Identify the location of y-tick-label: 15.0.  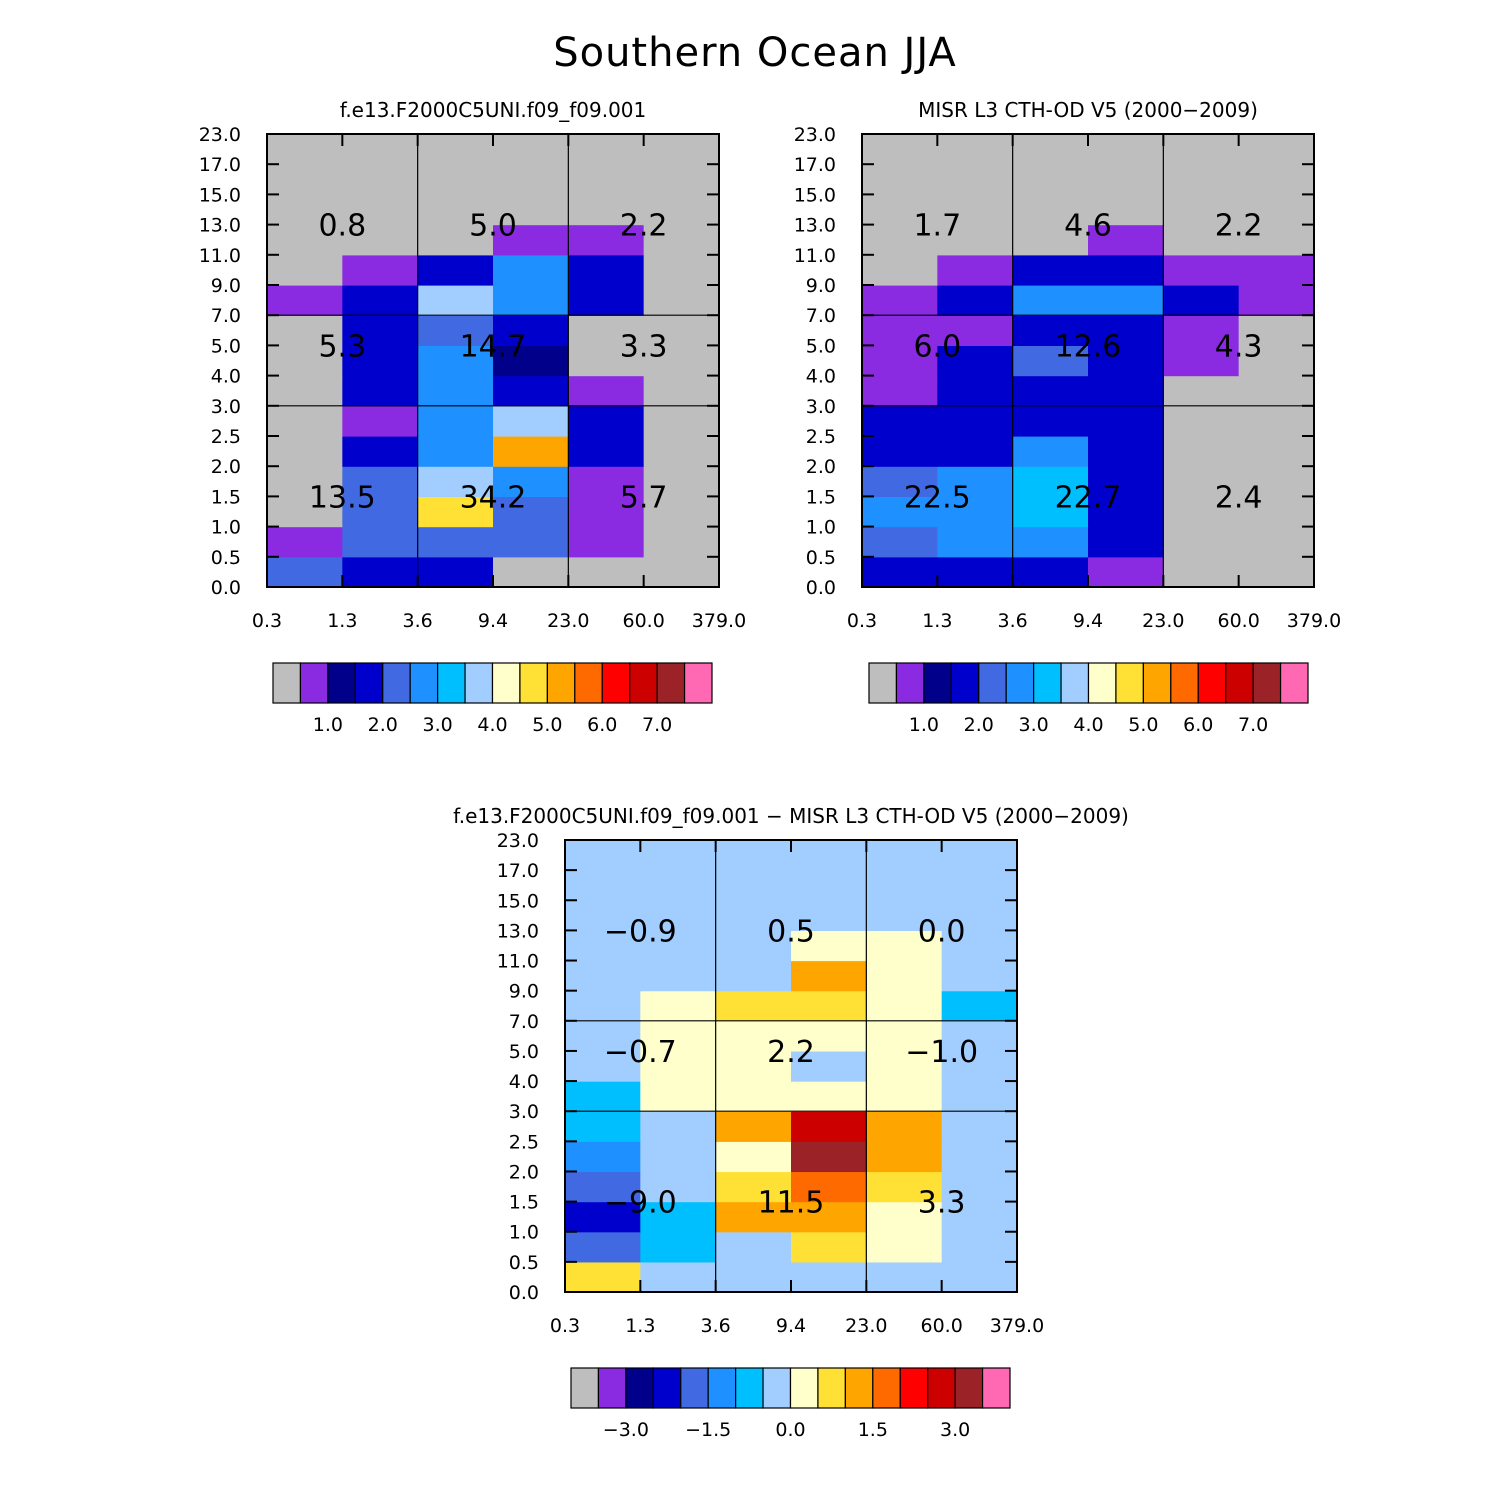
(518, 901).